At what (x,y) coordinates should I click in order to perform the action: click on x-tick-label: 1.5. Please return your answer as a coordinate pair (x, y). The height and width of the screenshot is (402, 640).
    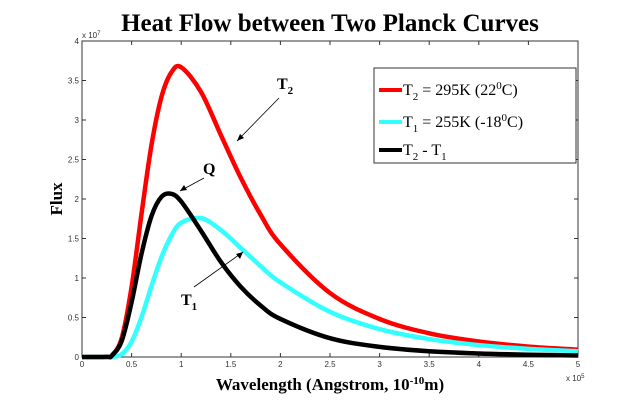
    Looking at the image, I should click on (231, 364).